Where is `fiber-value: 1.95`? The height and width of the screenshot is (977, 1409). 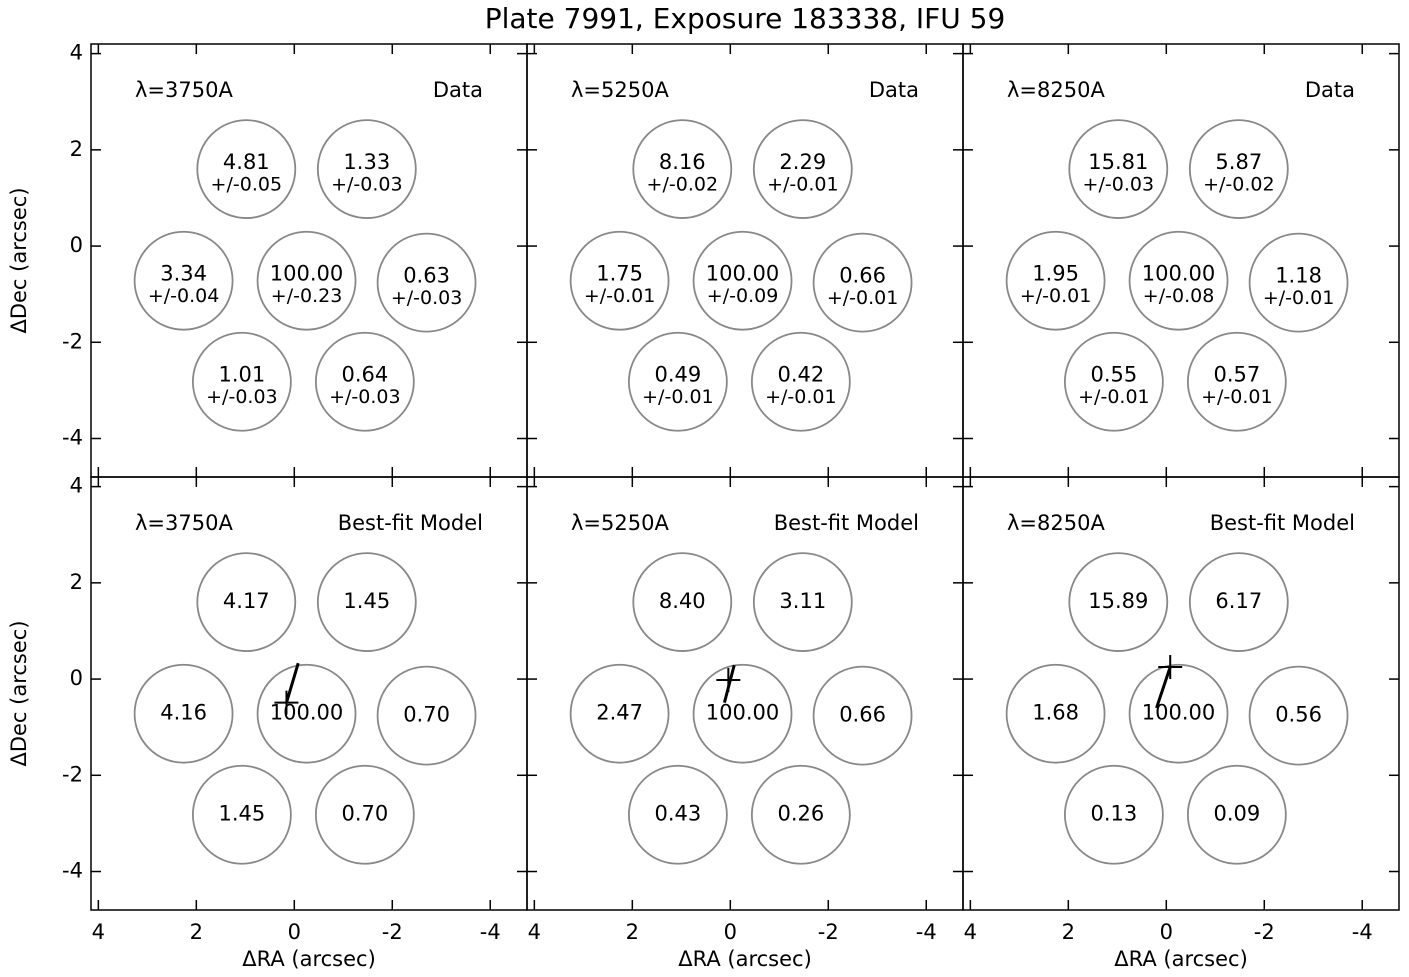
fiber-value: 1.95 is located at coordinates (1055, 274).